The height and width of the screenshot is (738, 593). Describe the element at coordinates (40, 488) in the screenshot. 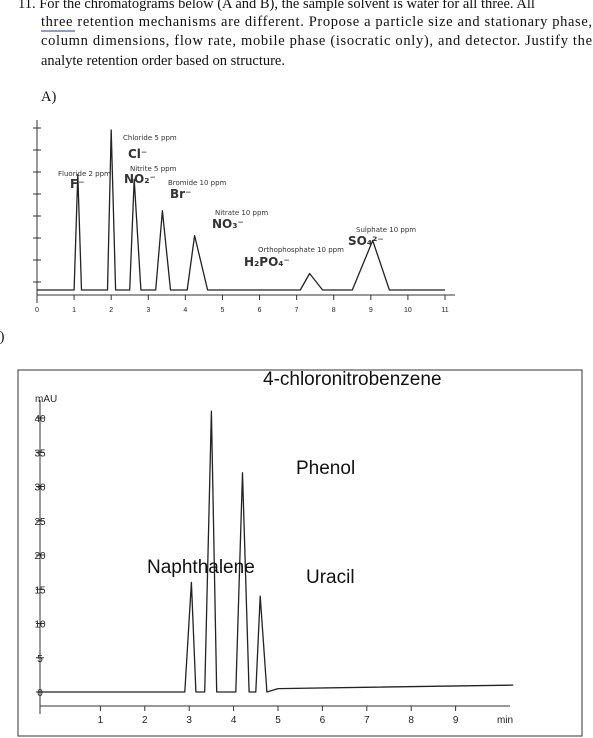

I see `y-tick-label: 30` at that location.